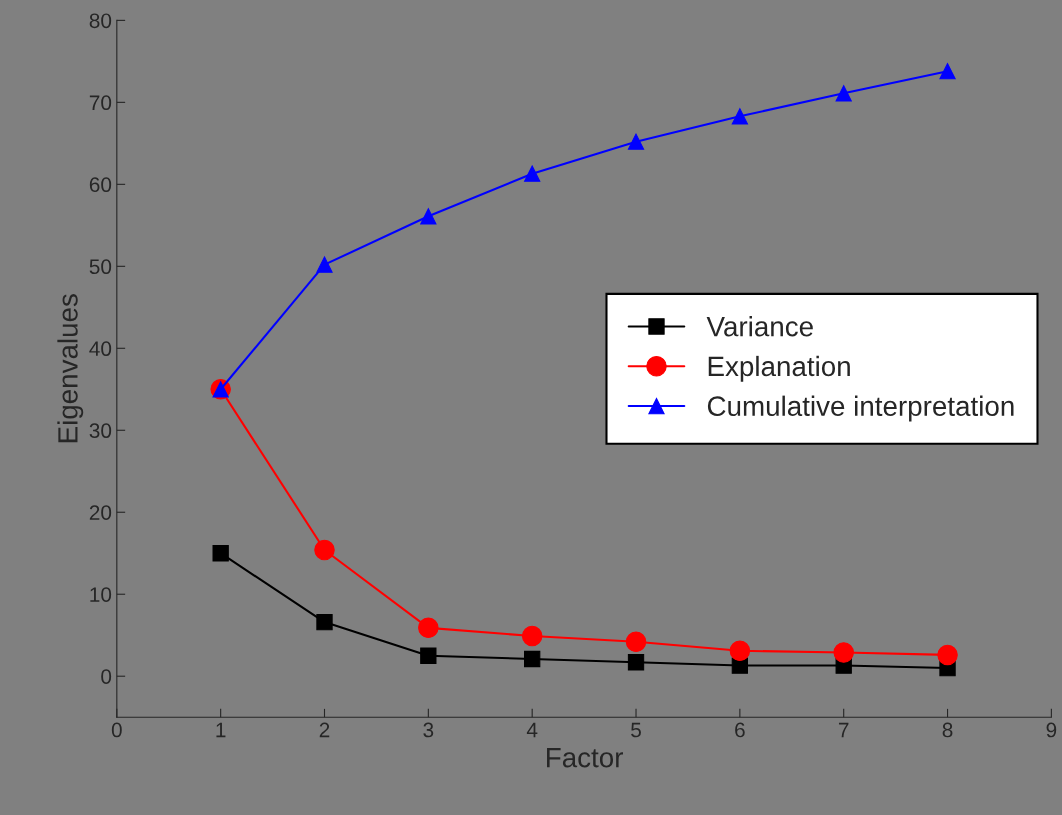  Describe the element at coordinates (860, 408) in the screenshot. I see `legend-label: Cumulative interpretation` at that location.